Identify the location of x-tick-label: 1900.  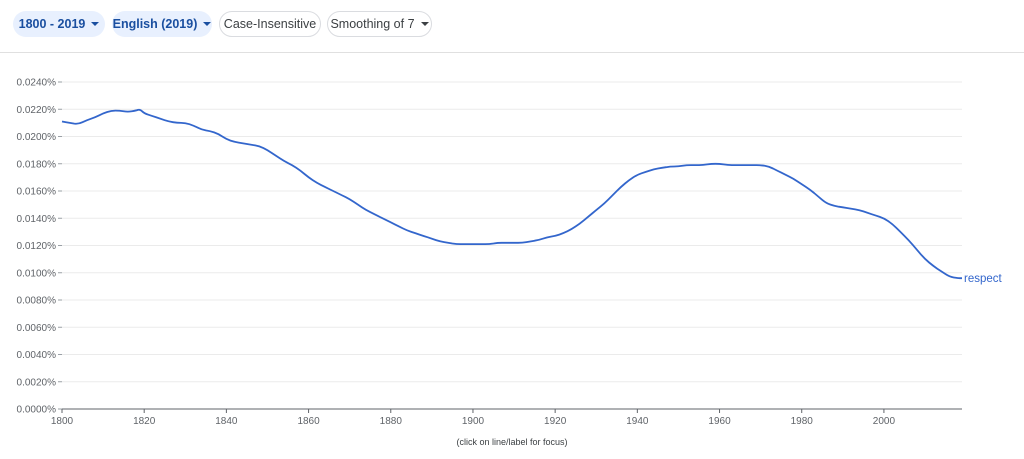
(473, 421).